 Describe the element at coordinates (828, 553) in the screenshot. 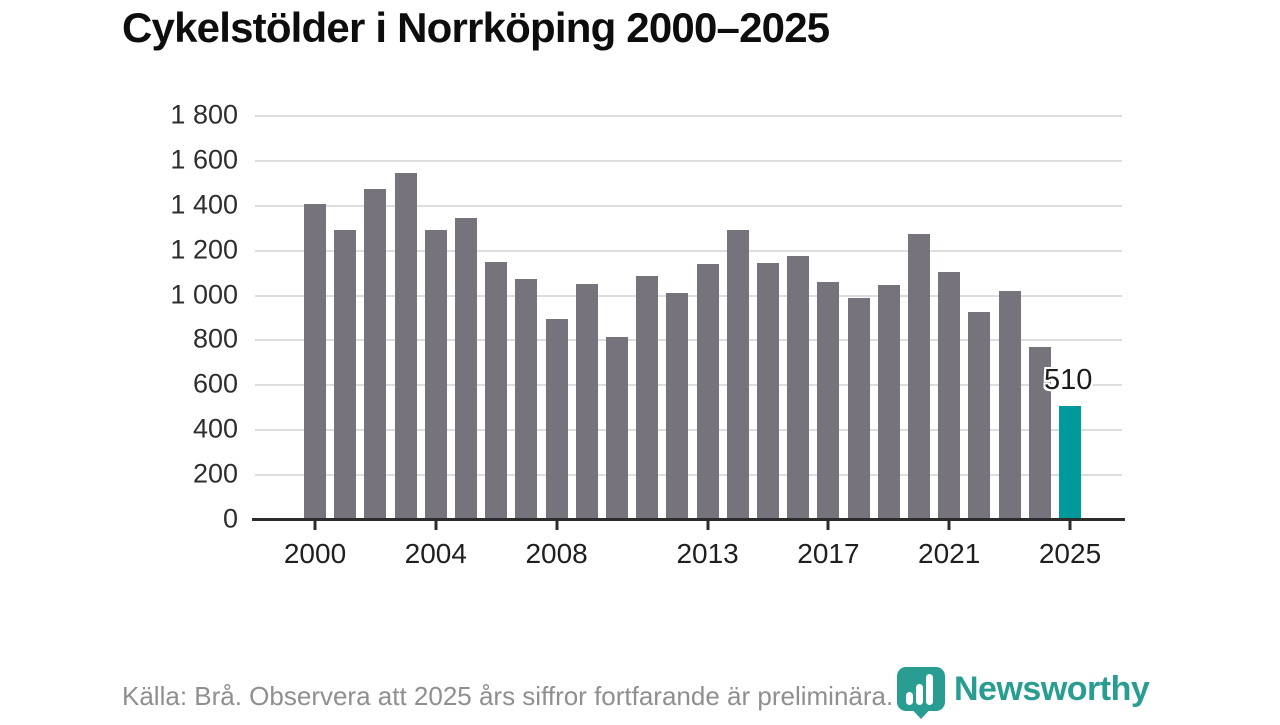

I see `x-axis-tick-label: 2017` at that location.